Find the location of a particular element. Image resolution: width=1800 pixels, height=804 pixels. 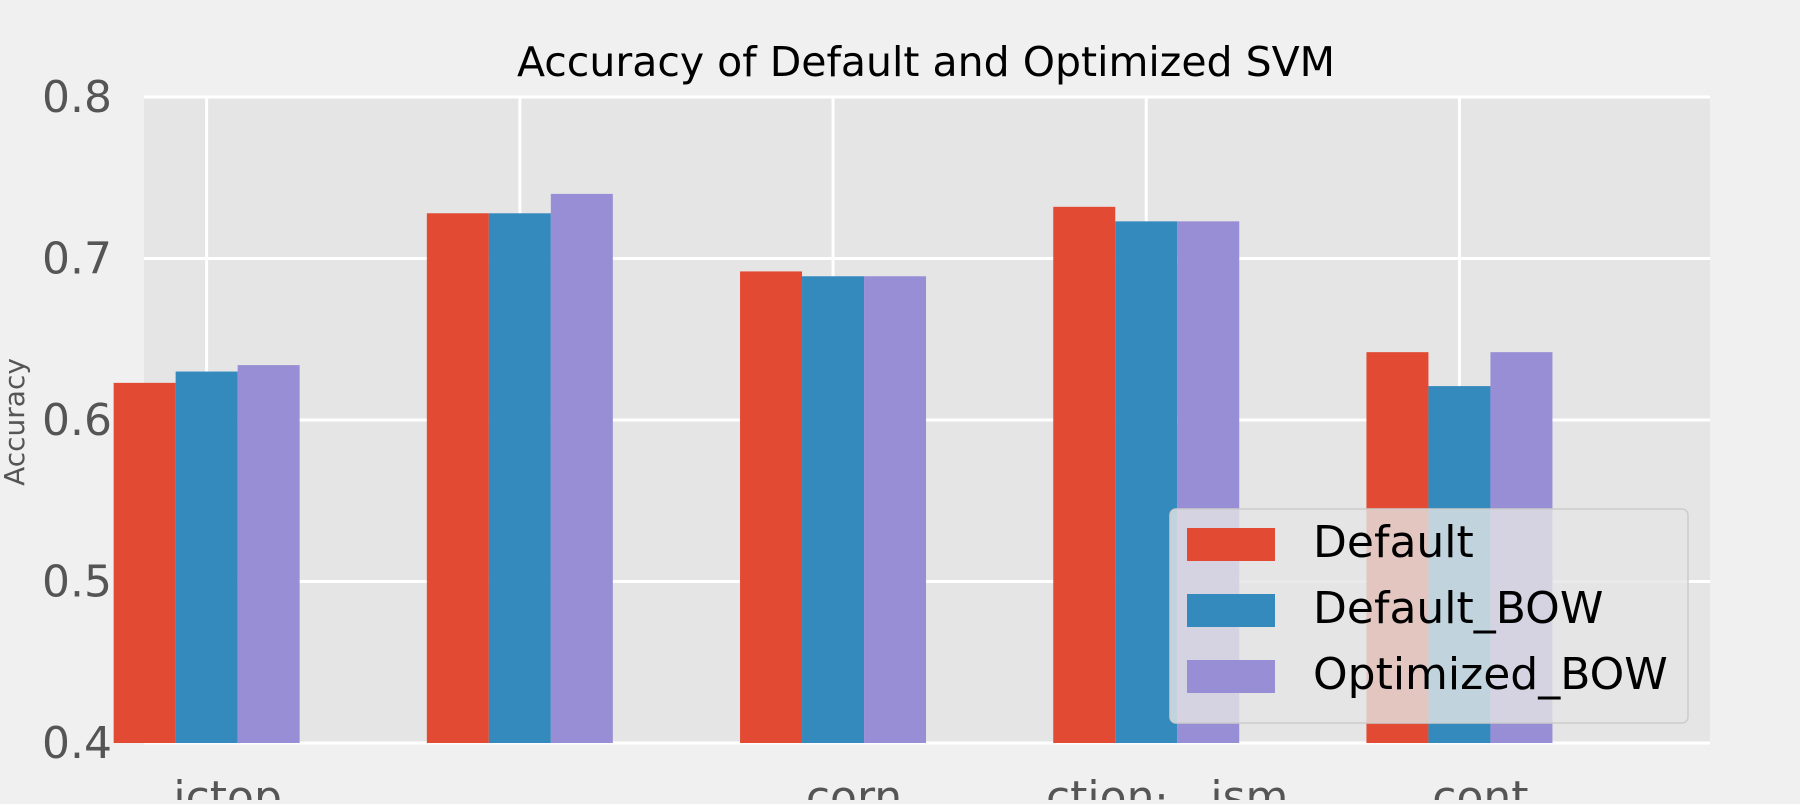

chart-title: Accuracy of Default and Optimized SVM is located at coordinates (926, 62).